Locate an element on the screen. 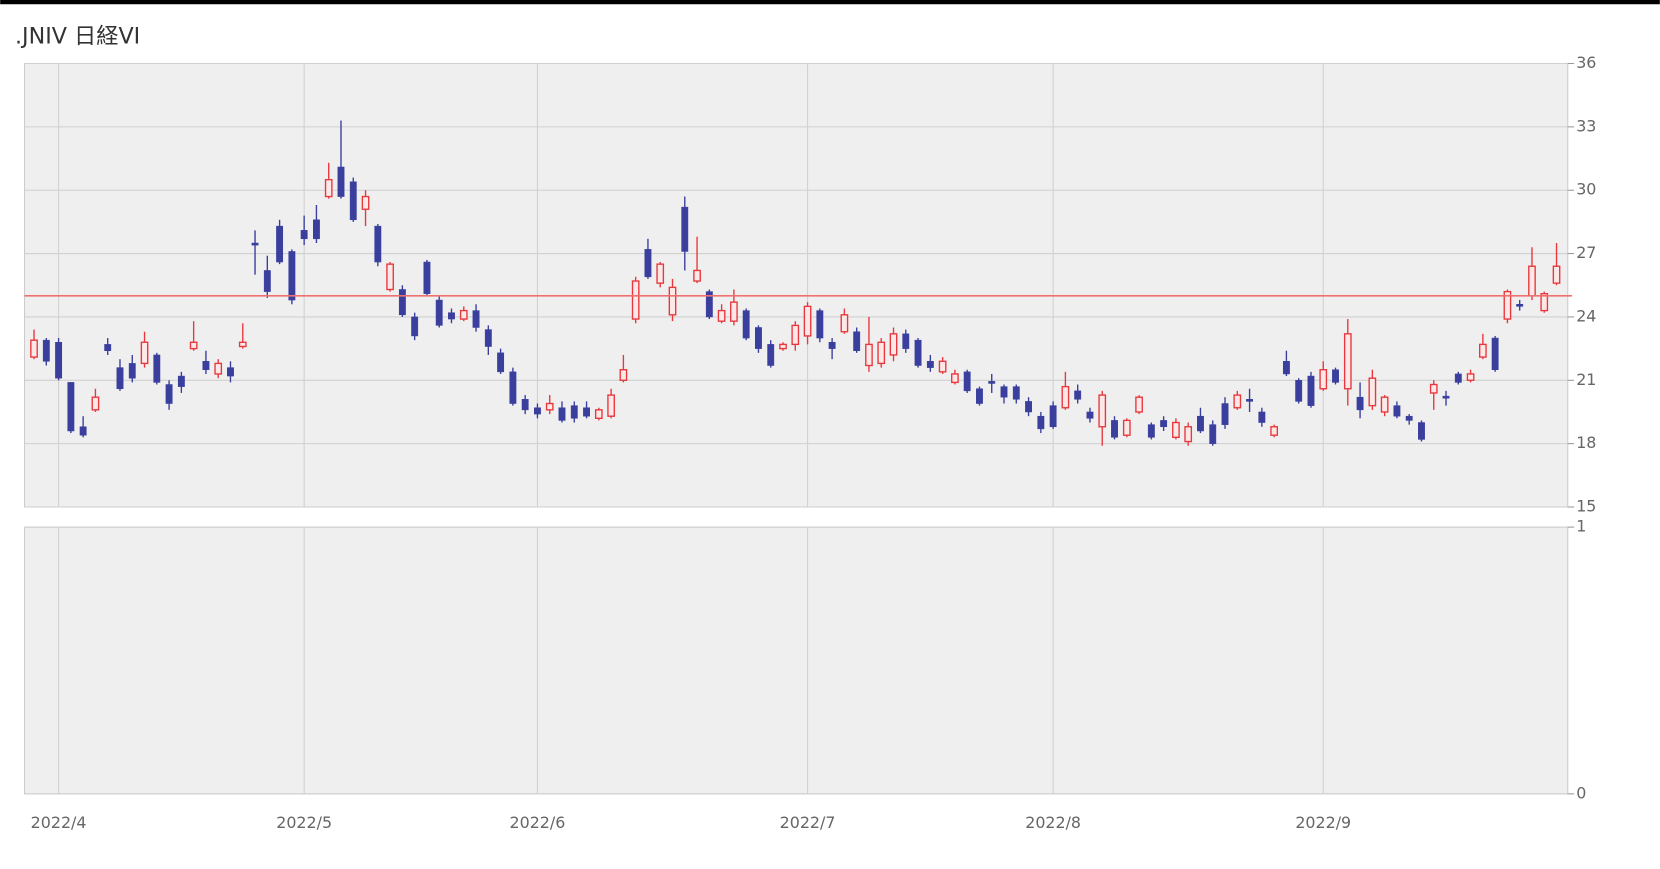  y-tick-label: 36 is located at coordinates (1586, 62).